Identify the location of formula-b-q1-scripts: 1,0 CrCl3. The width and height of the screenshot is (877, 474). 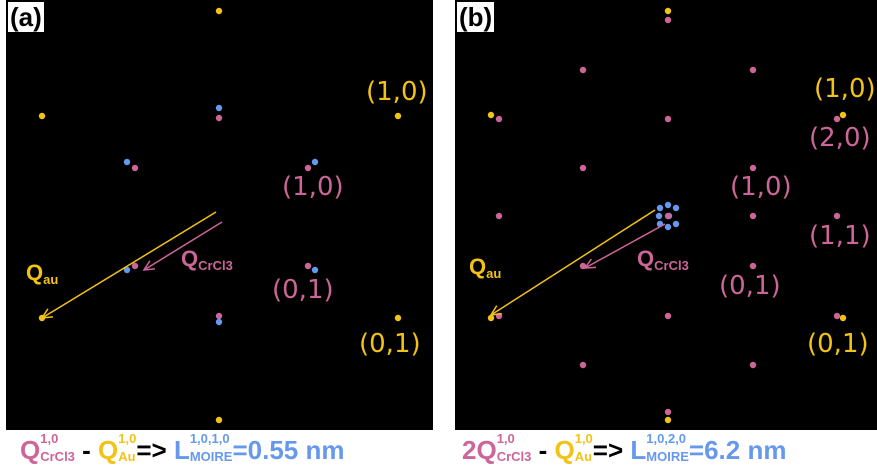
(514, 448).